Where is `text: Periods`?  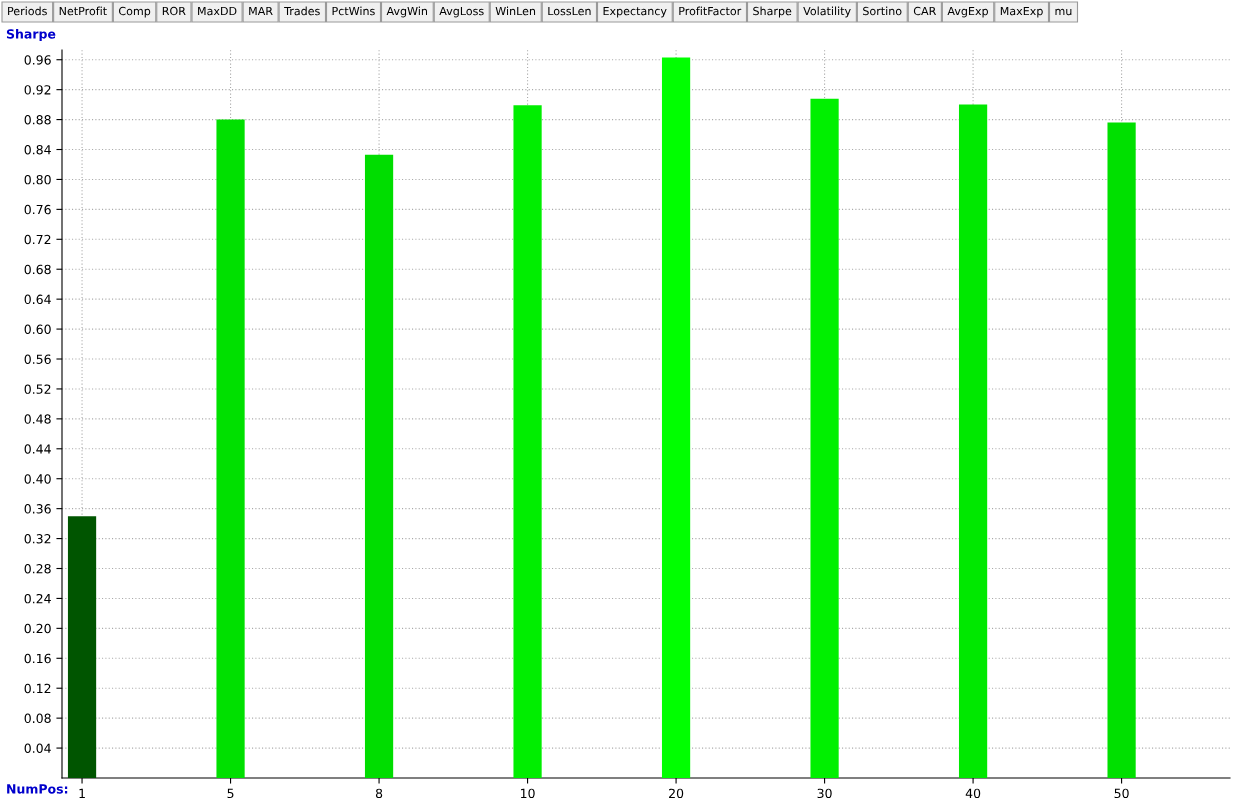
text: Periods is located at coordinates (27, 11).